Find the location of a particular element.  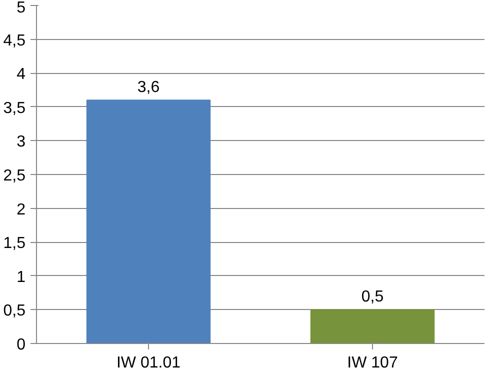

y-tick-label: 5 is located at coordinates (21, 8).